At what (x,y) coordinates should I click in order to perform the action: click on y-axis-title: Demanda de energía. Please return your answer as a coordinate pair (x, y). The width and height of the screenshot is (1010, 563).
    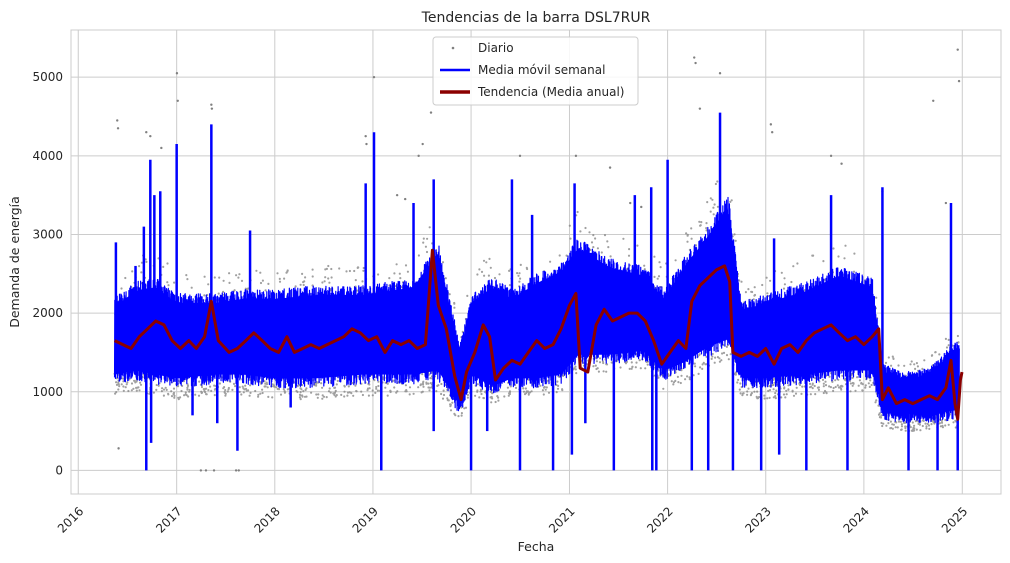
    Looking at the image, I should click on (14, 262).